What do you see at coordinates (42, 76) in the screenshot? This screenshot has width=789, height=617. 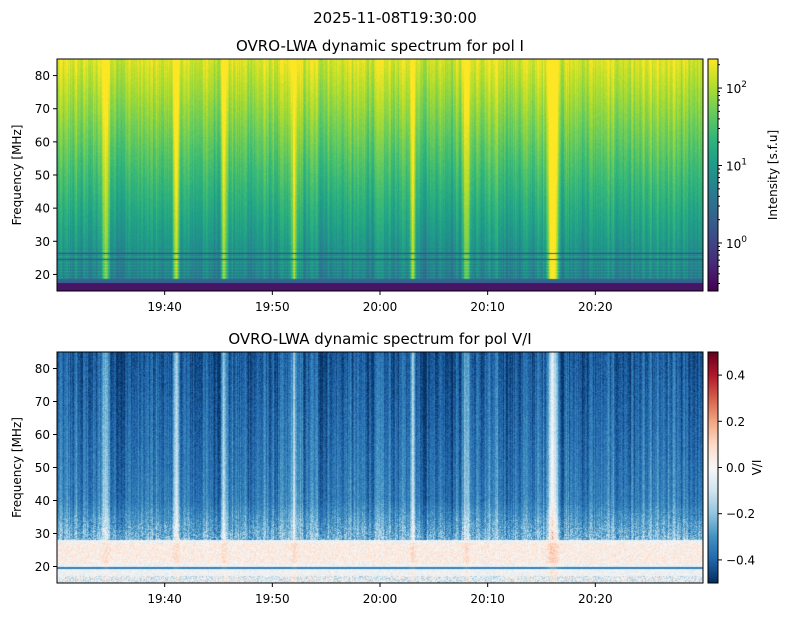 I see `stokes-i-ytick-label: 80` at bounding box center [42, 76].